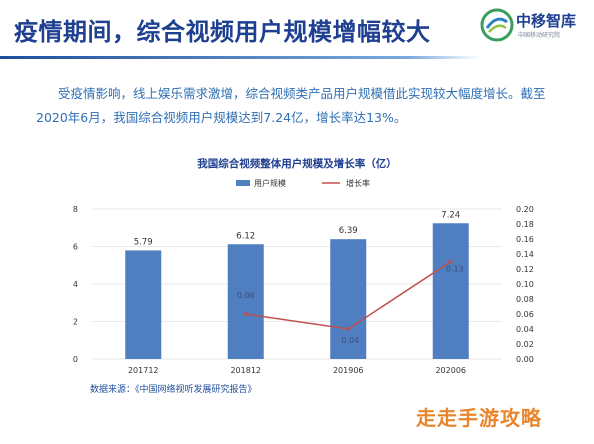 The image size is (594, 444). I want to click on y2-tick-label: 0.02, so click(525, 344).